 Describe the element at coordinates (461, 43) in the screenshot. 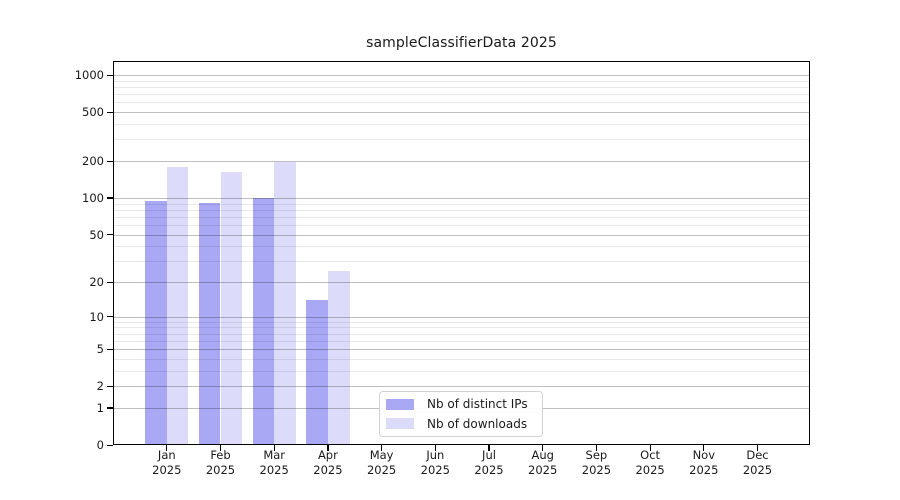

I see `chart-title: sampleClassifierData 2025` at that location.